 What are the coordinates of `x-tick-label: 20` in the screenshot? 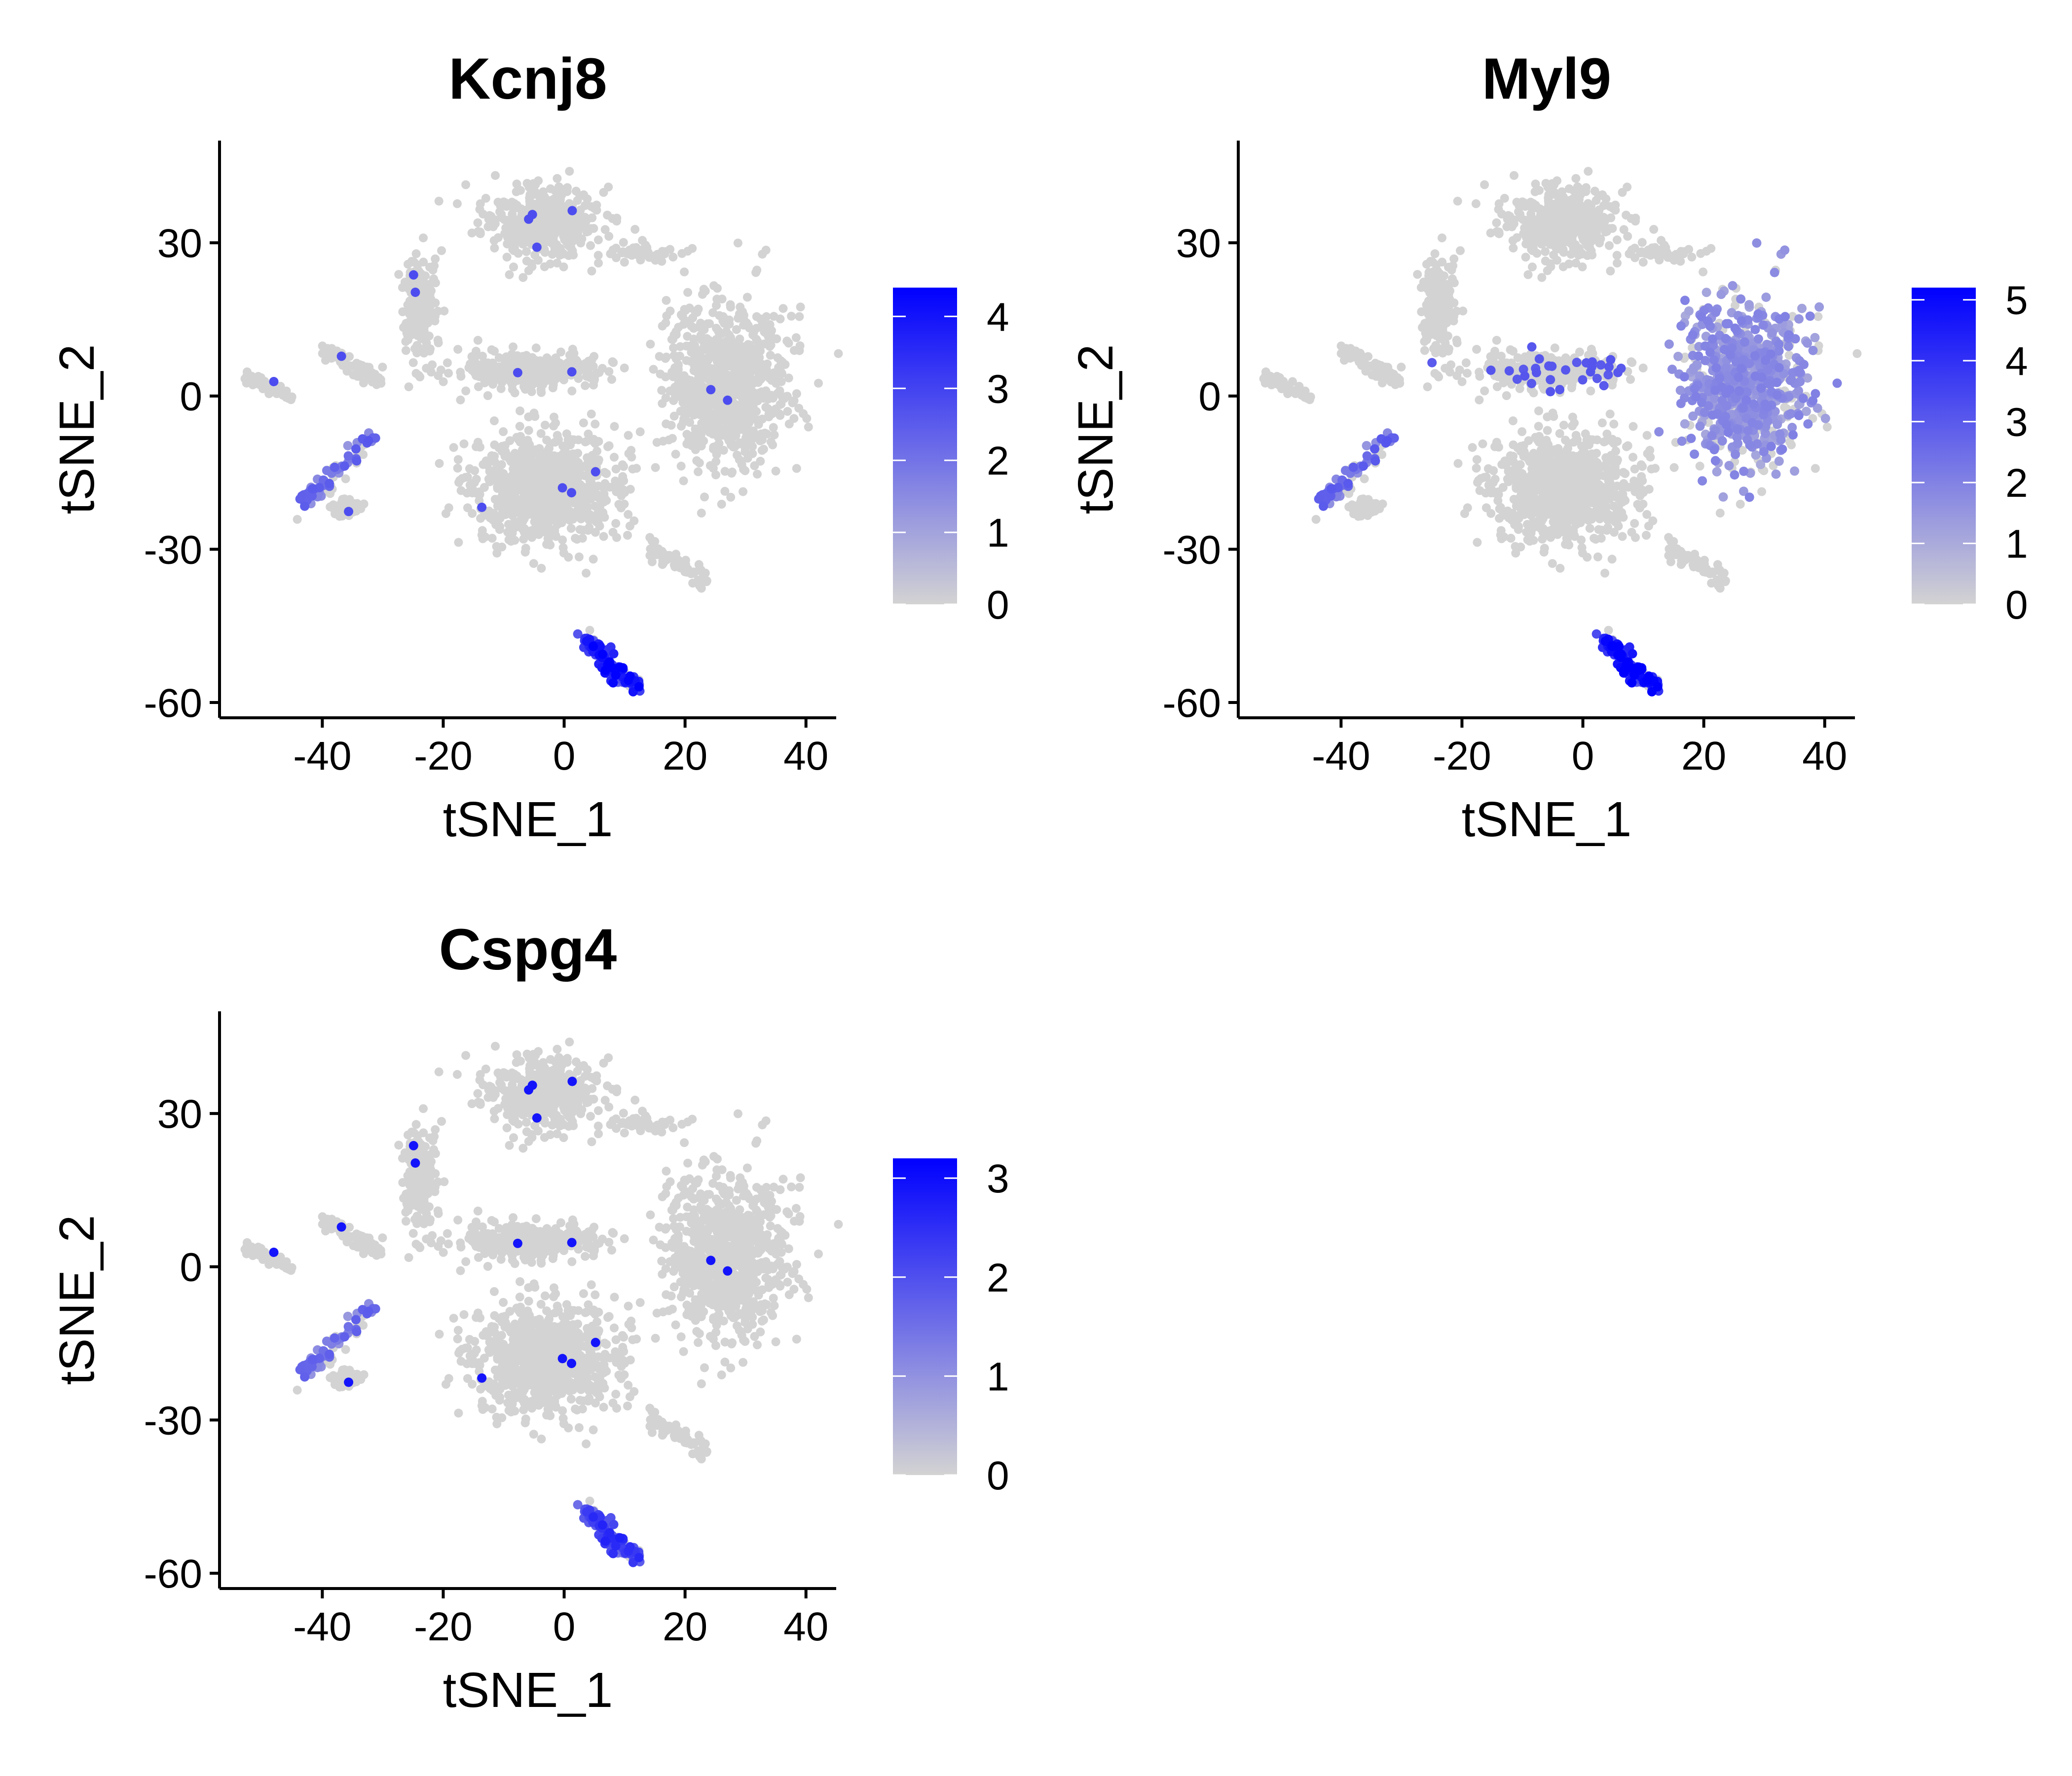 It's located at (685, 756).